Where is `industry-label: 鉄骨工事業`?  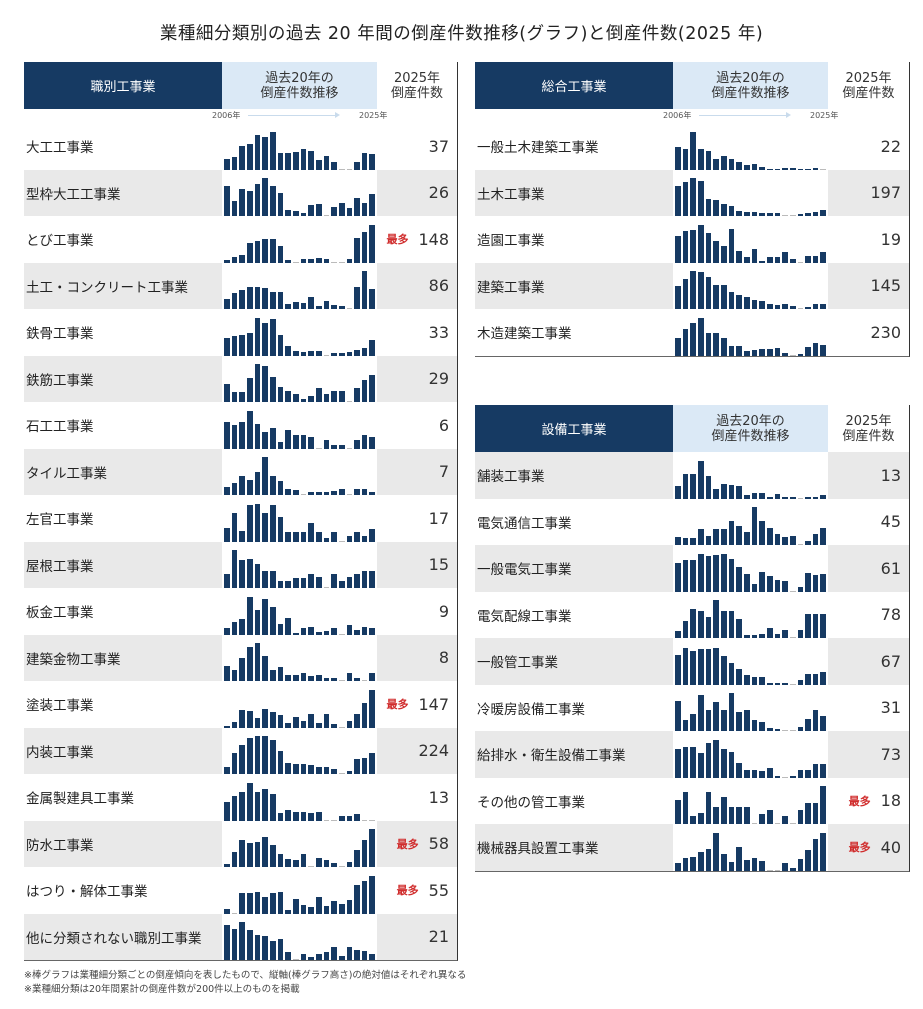 industry-label: 鉄骨工事業 is located at coordinates (60, 334).